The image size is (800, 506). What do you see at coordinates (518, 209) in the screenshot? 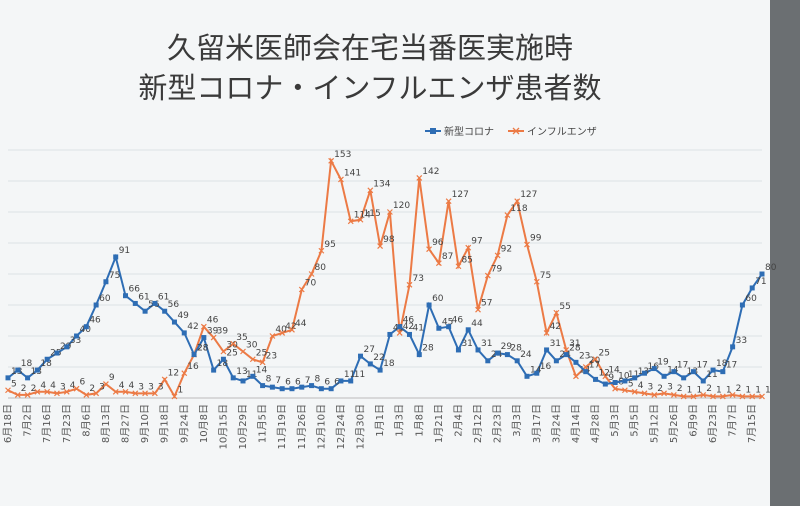
I see `data-label: 118` at bounding box center [518, 209].